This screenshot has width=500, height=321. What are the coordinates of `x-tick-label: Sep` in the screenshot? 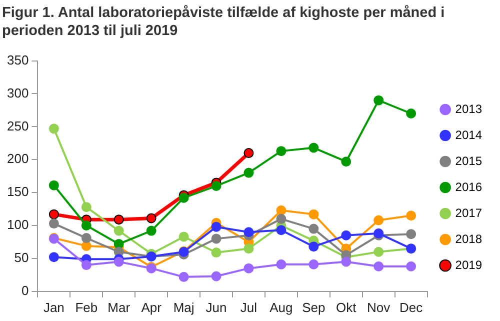 It's located at (314, 307).